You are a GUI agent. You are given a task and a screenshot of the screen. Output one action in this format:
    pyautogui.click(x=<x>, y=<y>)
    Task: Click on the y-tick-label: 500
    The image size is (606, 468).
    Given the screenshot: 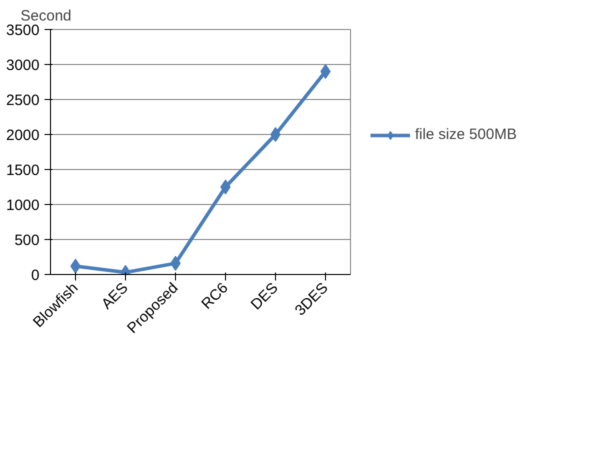 What is the action you would take?
    pyautogui.click(x=27, y=240)
    